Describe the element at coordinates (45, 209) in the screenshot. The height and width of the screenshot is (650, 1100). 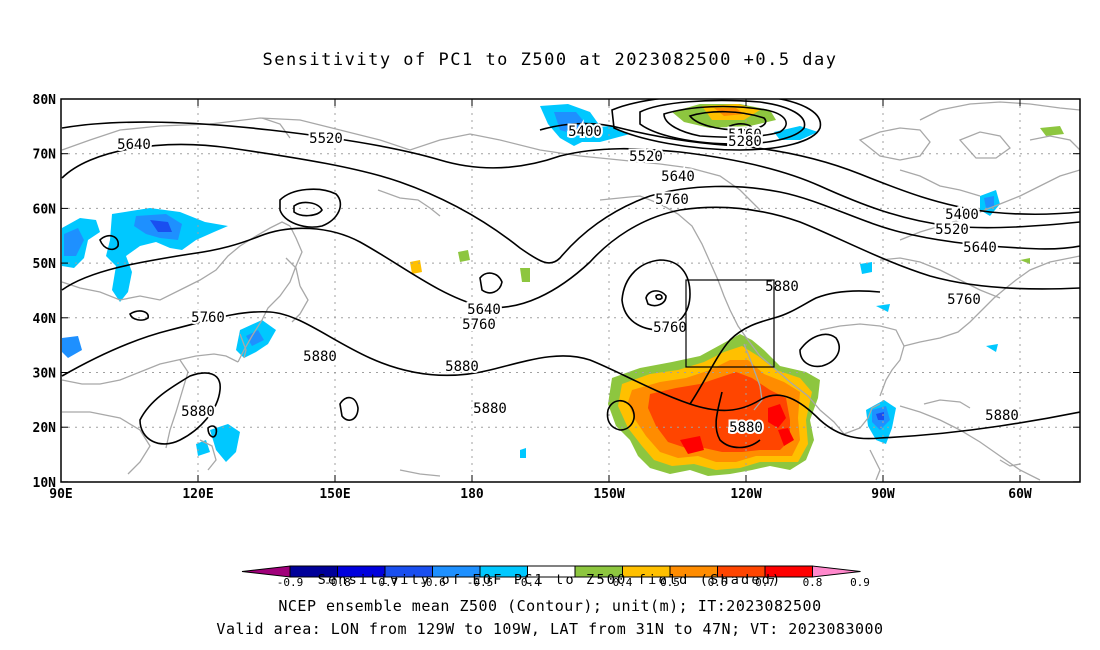
I see `lat-label: 60N` at that location.